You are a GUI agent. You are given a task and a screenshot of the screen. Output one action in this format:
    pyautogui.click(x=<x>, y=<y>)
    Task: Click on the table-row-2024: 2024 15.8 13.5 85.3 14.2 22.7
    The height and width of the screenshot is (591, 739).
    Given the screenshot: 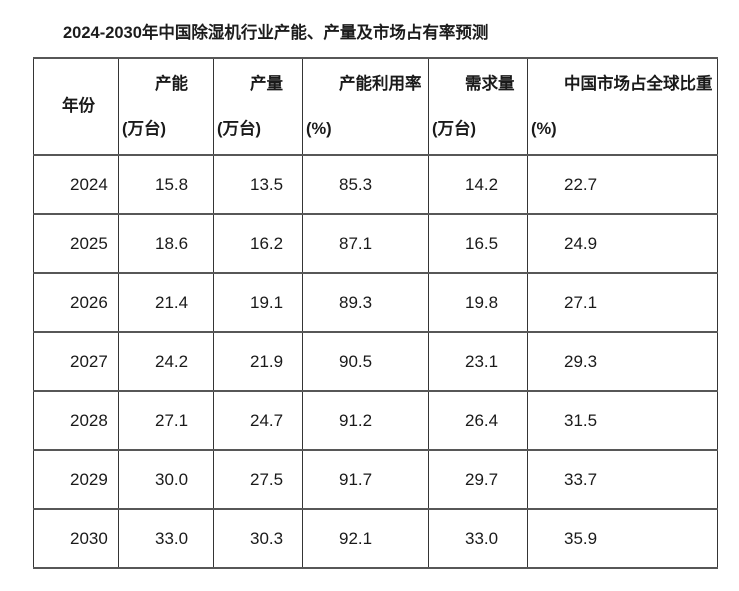 What is the action you would take?
    pyautogui.click(x=375, y=184)
    